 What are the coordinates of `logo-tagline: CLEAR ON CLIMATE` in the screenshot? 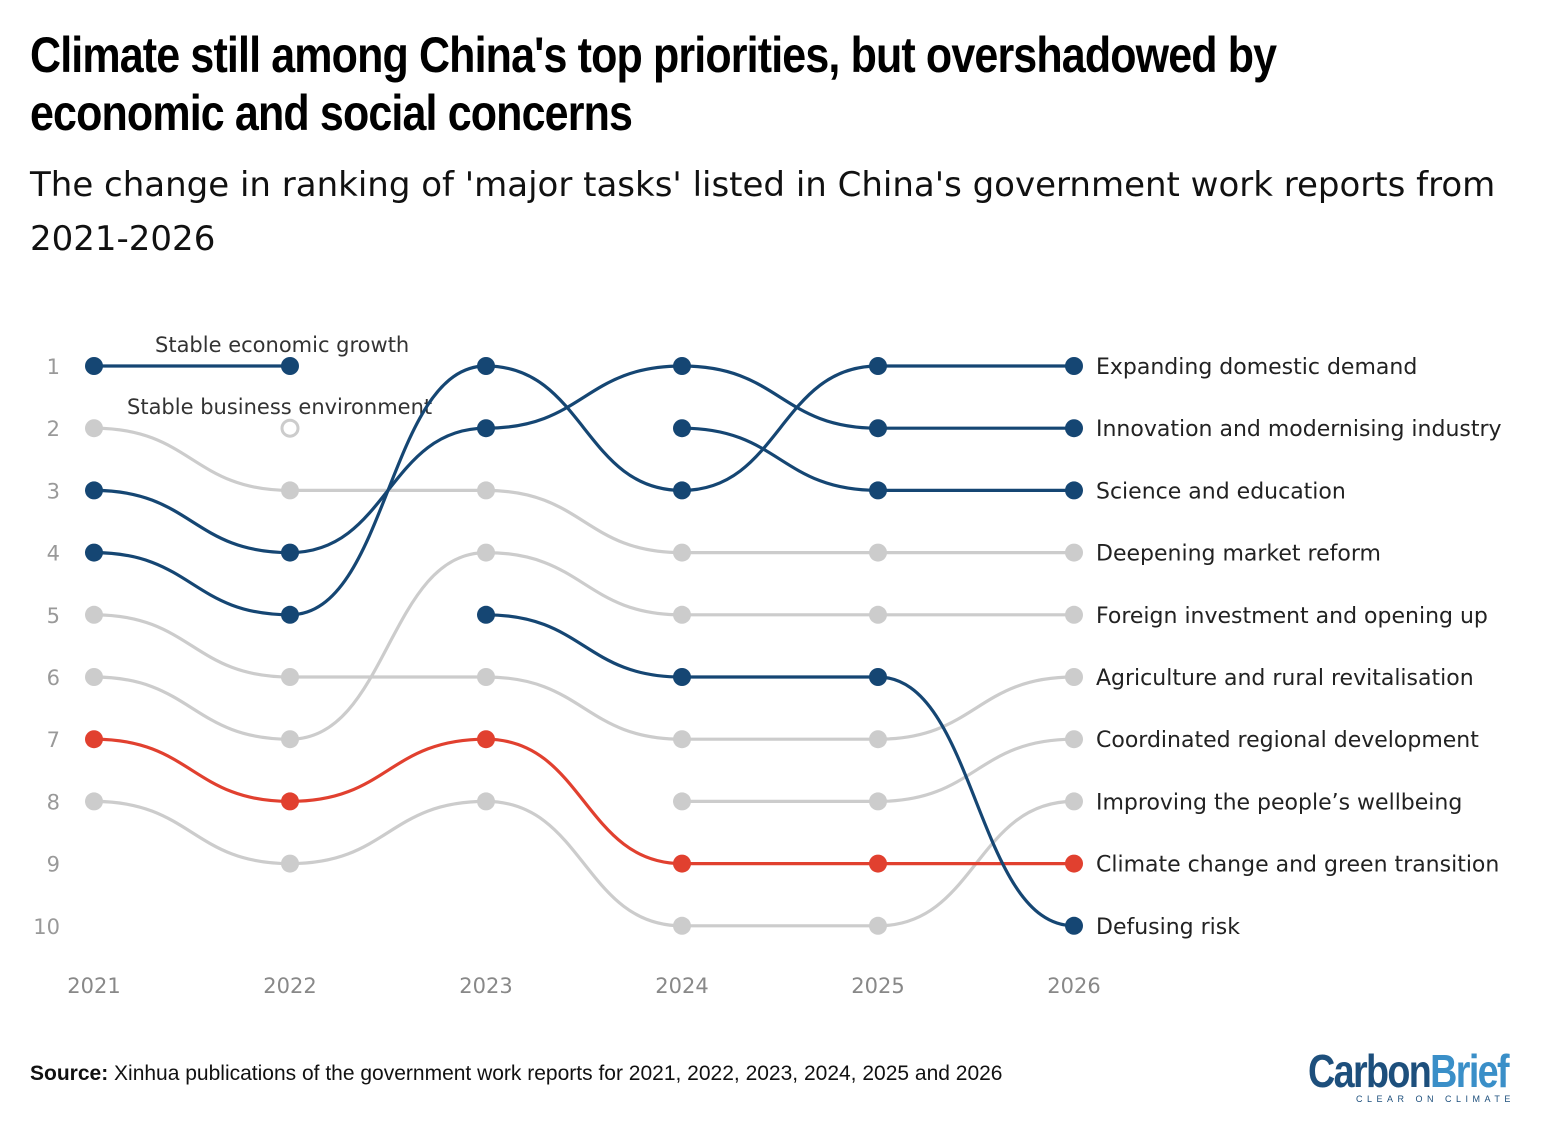 It's located at (1435, 1099).